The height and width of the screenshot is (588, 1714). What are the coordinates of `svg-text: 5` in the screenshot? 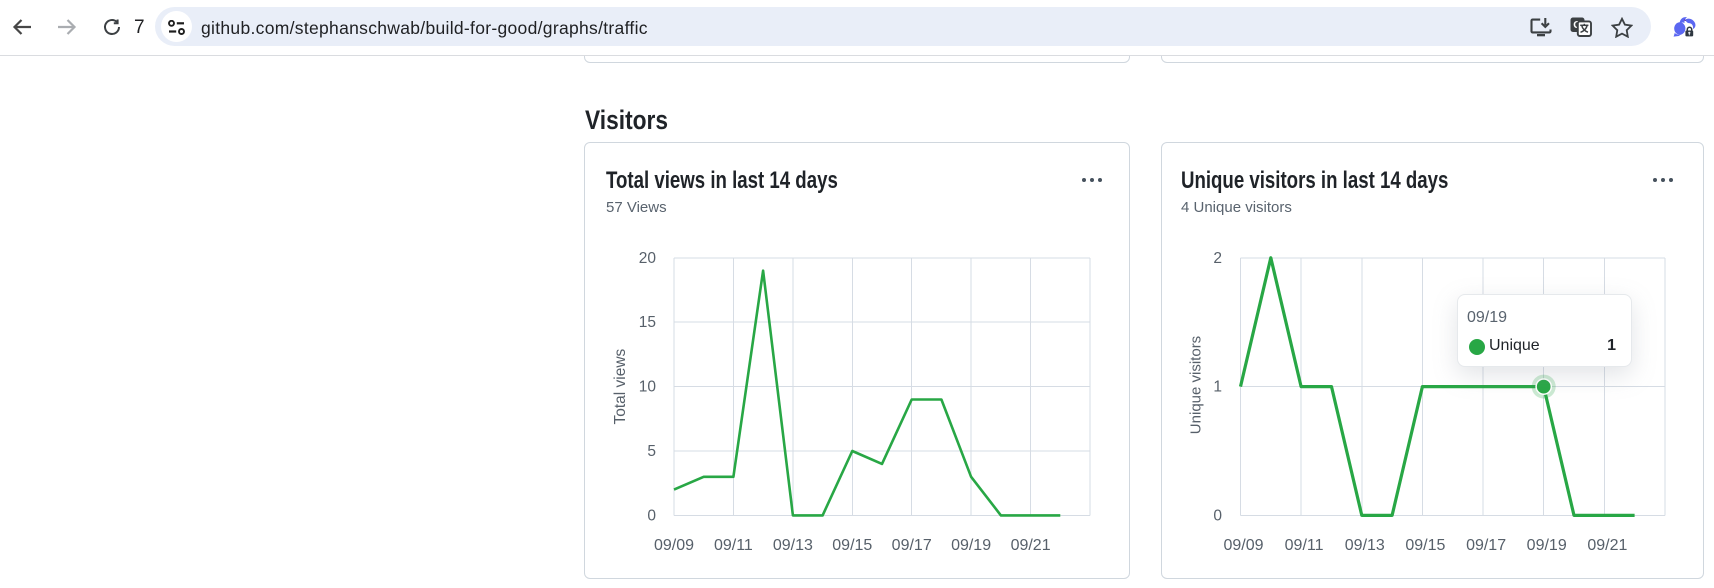 It's located at (651, 451).